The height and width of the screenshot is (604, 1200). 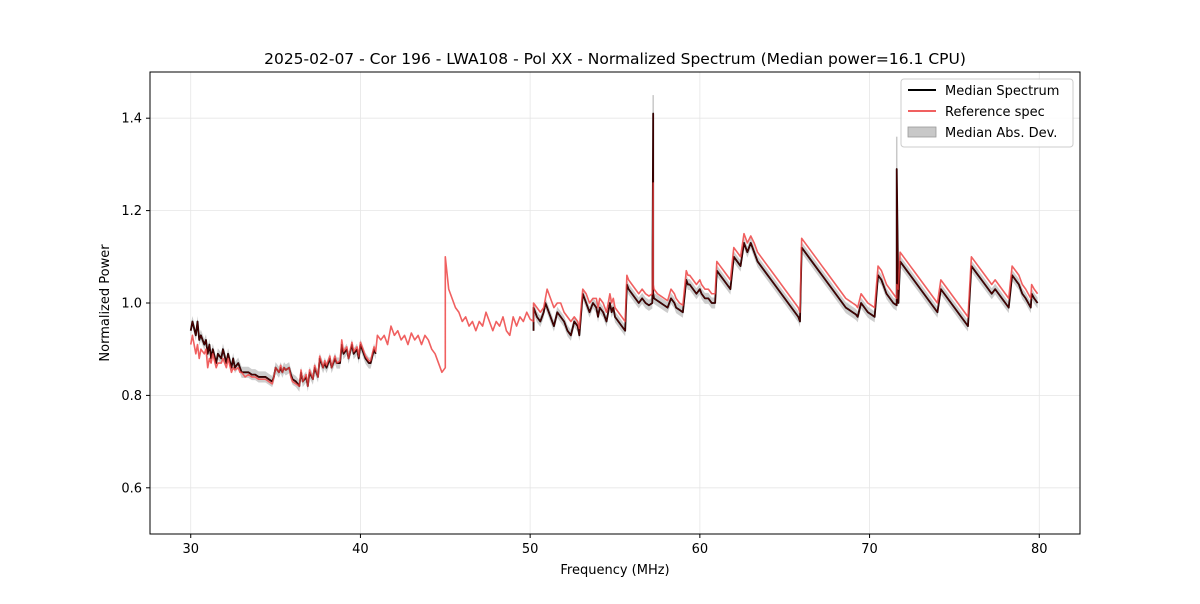 What do you see at coordinates (995, 112) in the screenshot?
I see `legend-reference-label: Reference spec` at bounding box center [995, 112].